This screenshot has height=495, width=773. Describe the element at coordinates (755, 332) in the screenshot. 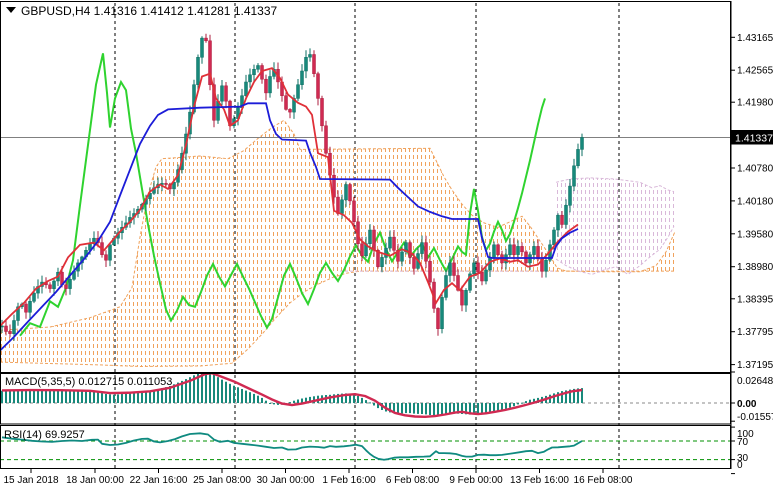

I see `price-axis-label: 1.37795` at that location.